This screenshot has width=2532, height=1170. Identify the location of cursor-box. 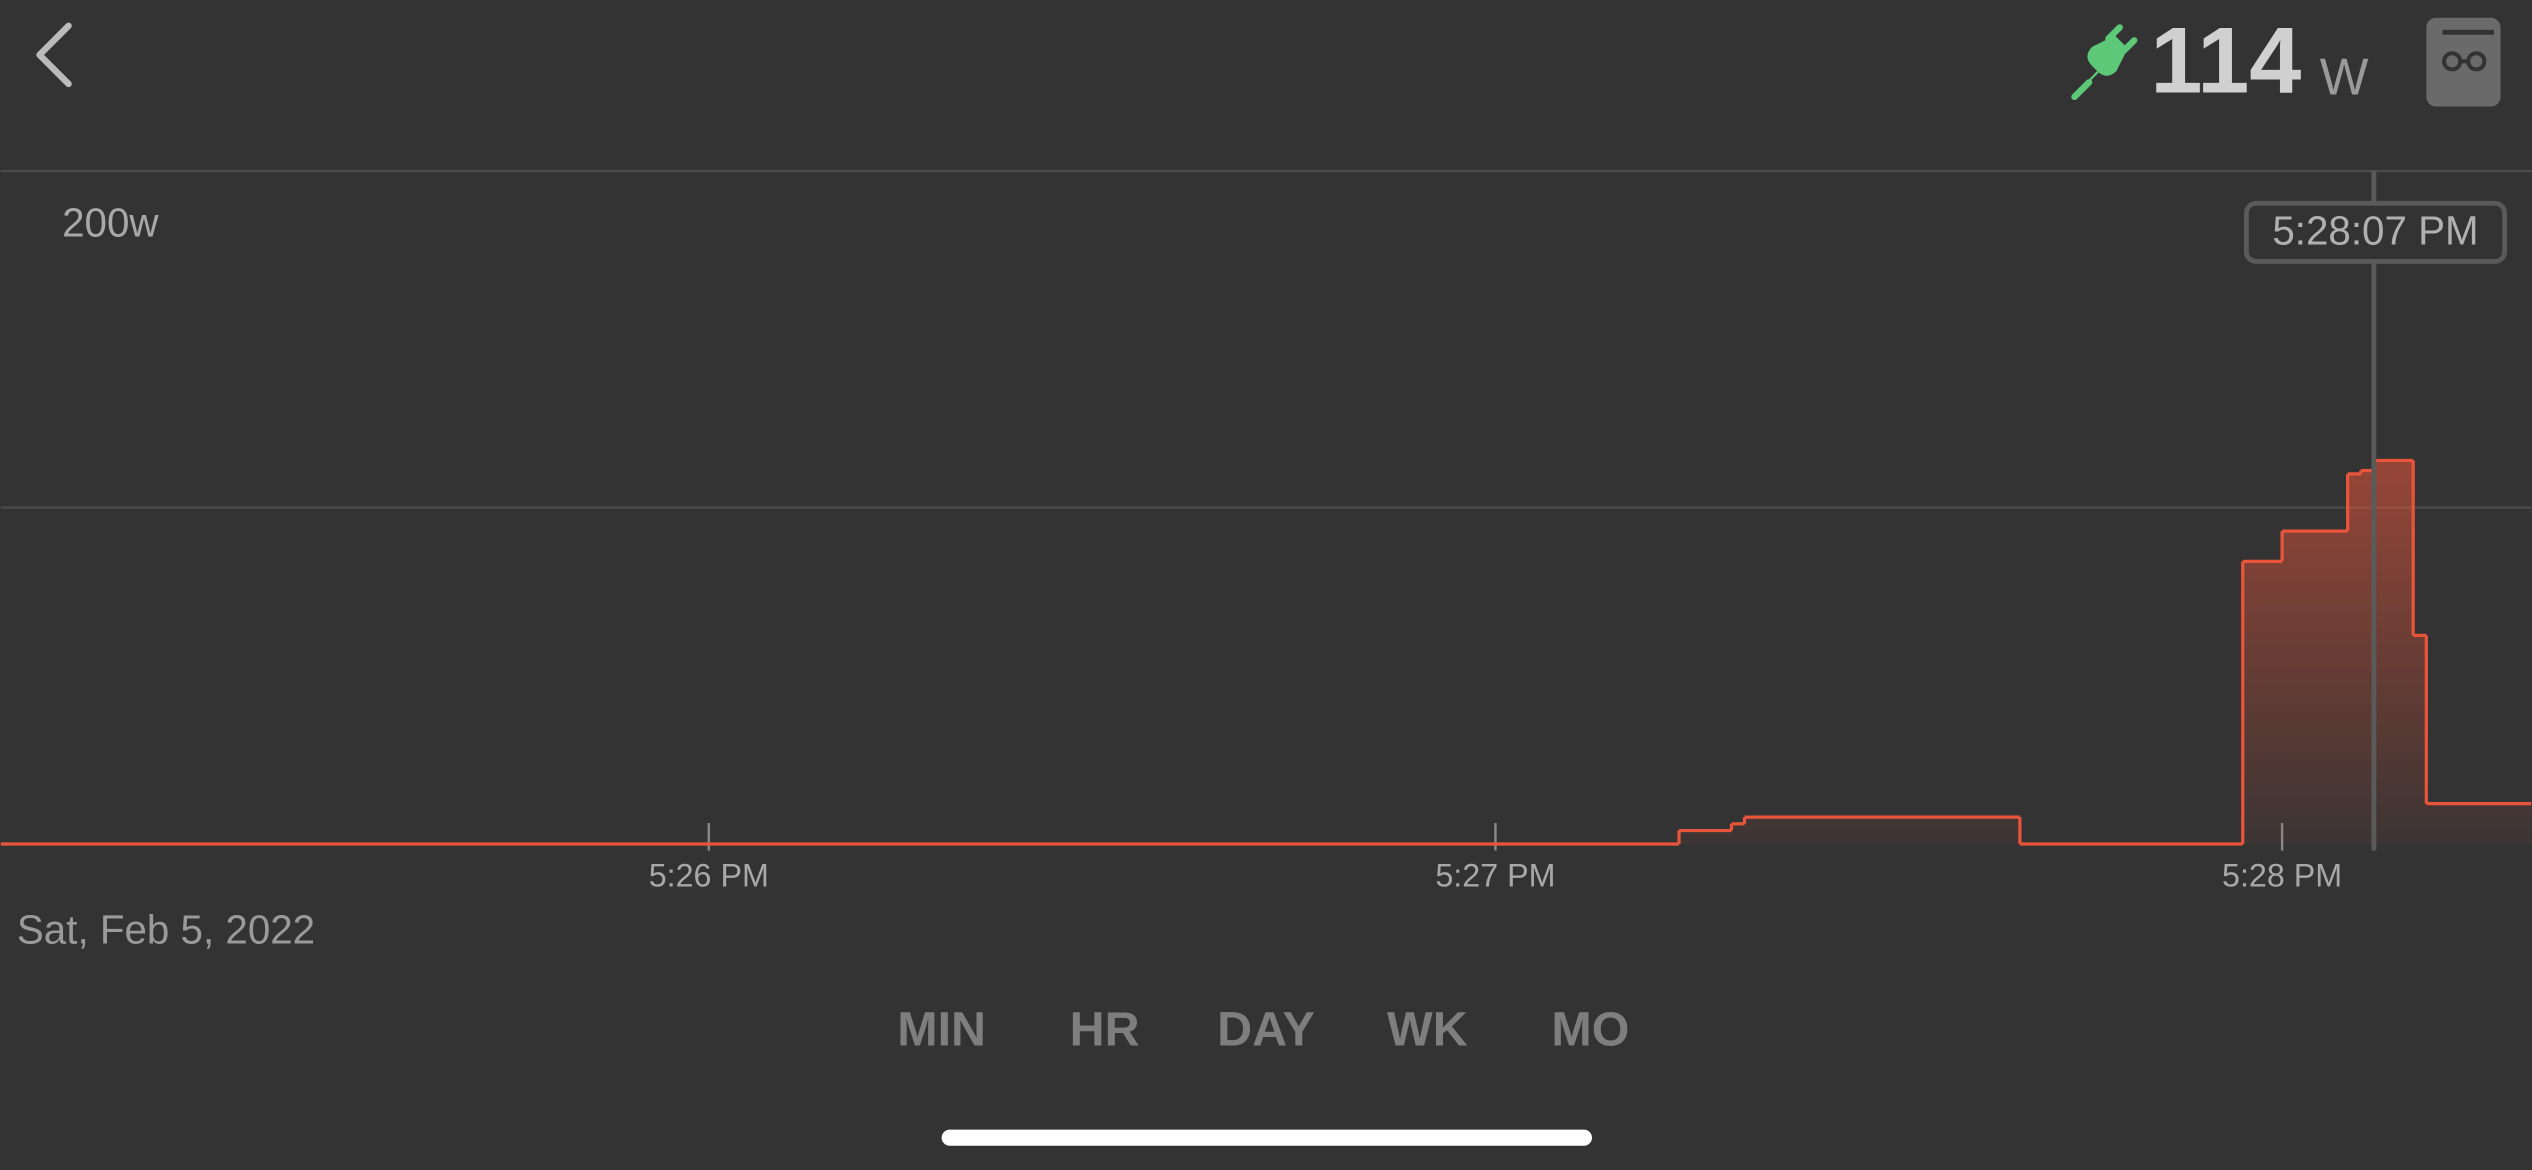
(2375, 232).